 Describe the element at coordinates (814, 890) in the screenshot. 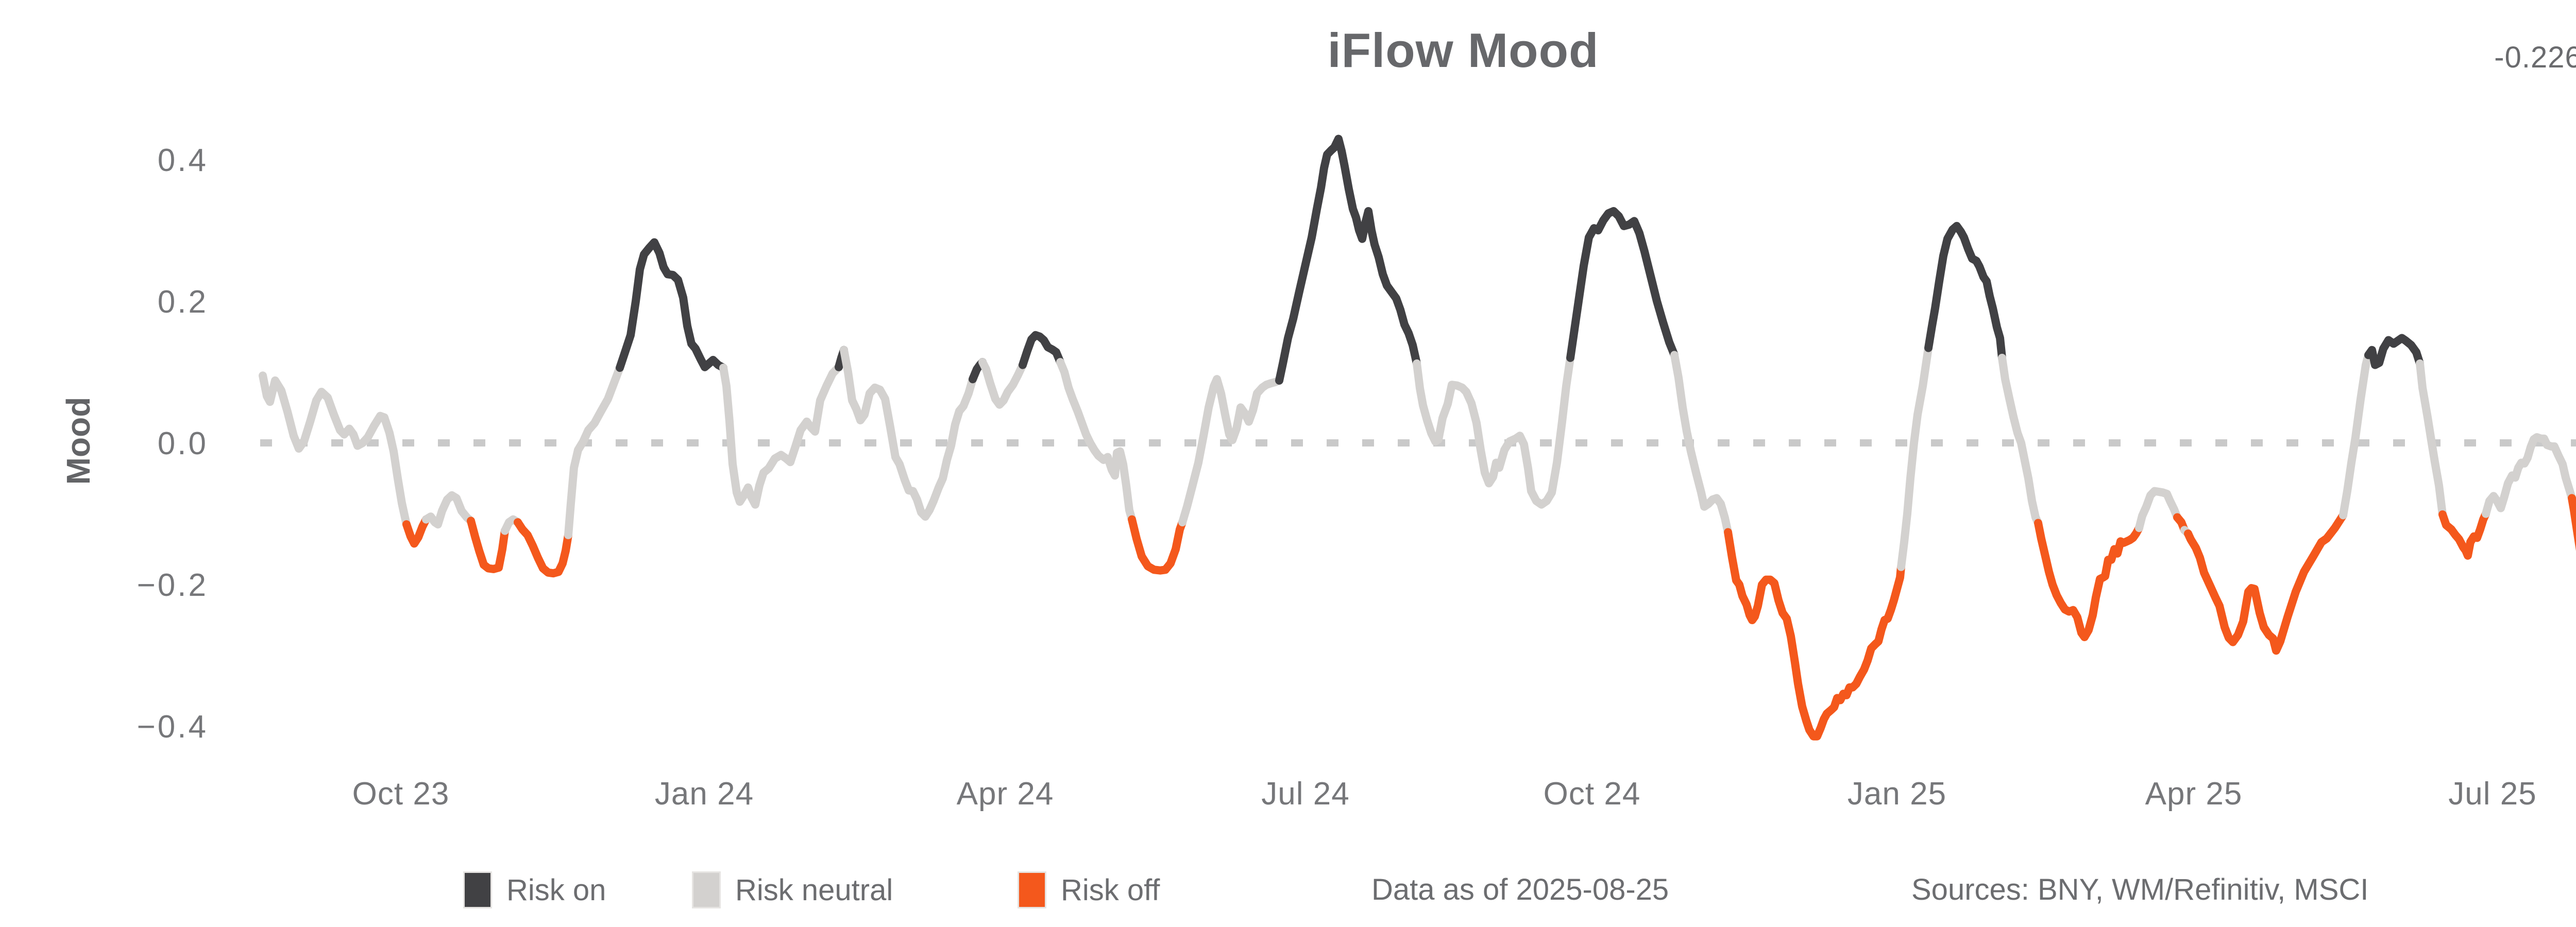

I see `legend-label: Risk neutral` at that location.